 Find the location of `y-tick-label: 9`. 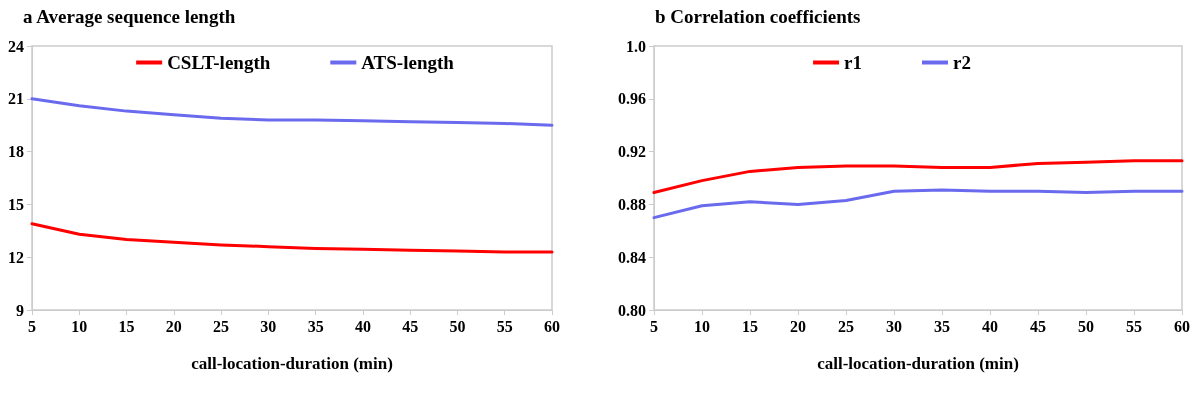

y-tick-label: 9 is located at coordinates (20, 310).